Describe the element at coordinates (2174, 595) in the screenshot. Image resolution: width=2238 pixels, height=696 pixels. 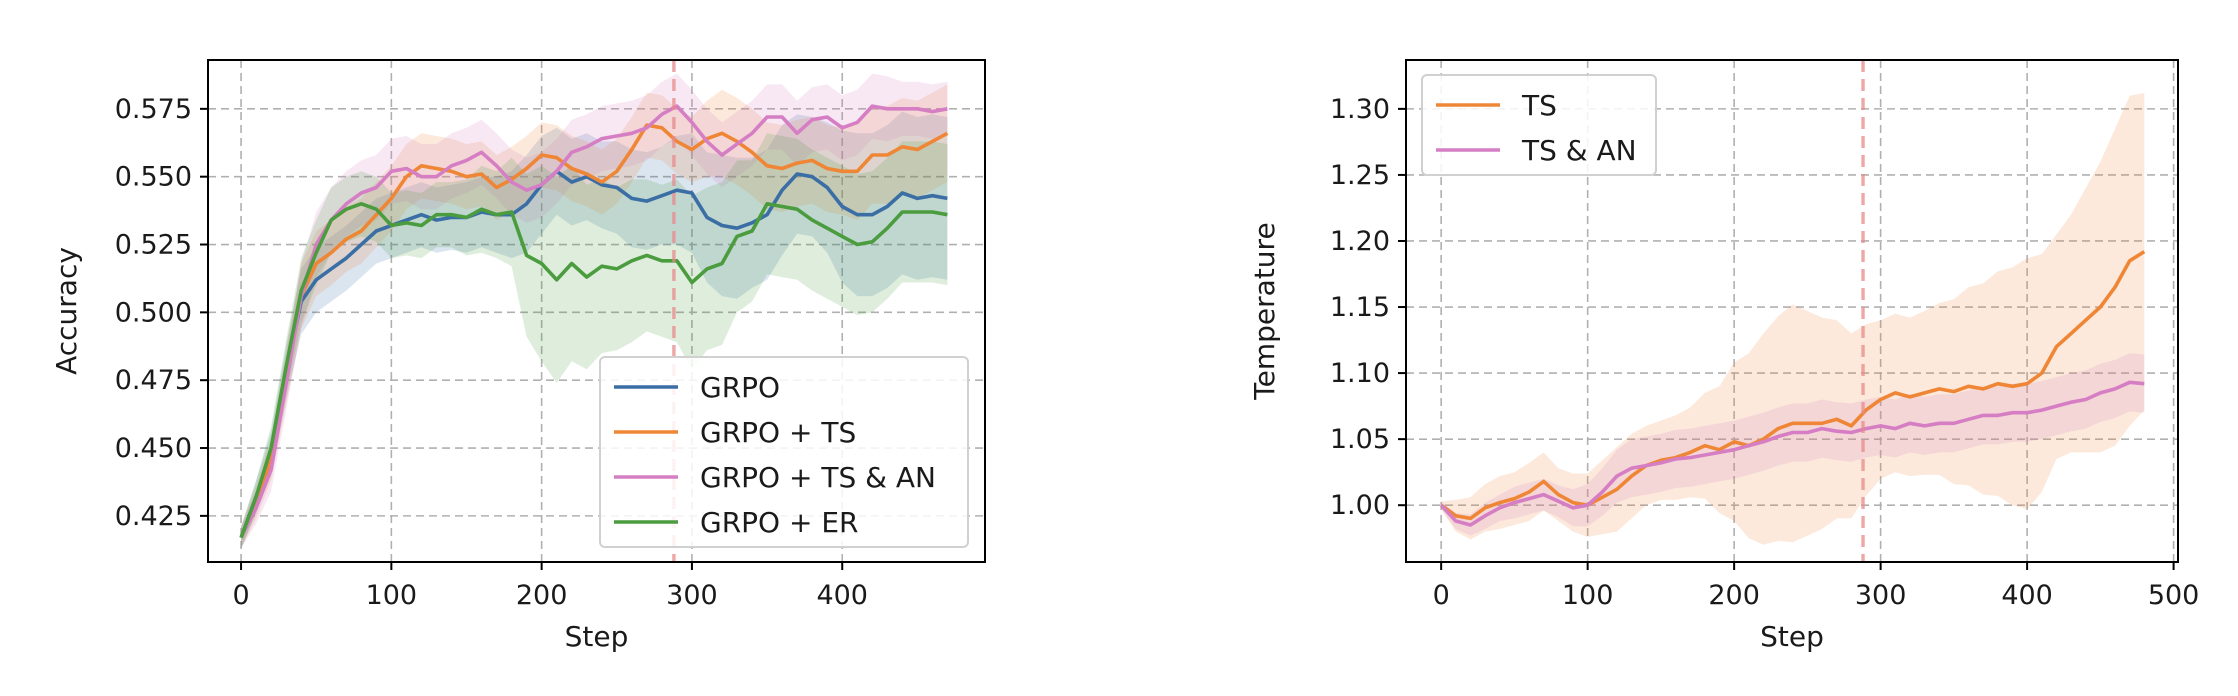
I see `x-tick-label: 500` at that location.